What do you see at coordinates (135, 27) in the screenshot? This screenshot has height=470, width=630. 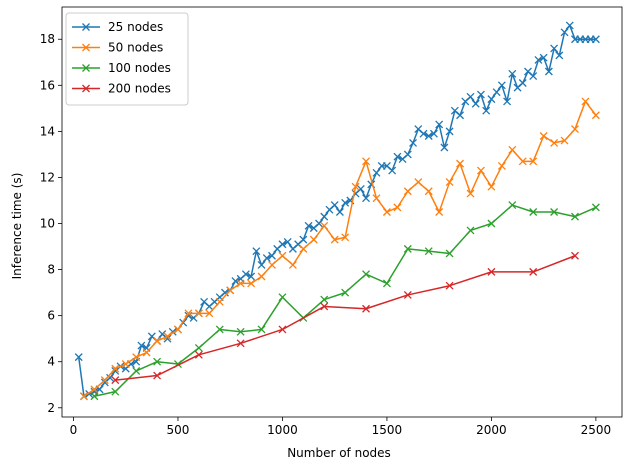 I see `legend-label: 25 nodes` at bounding box center [135, 27].